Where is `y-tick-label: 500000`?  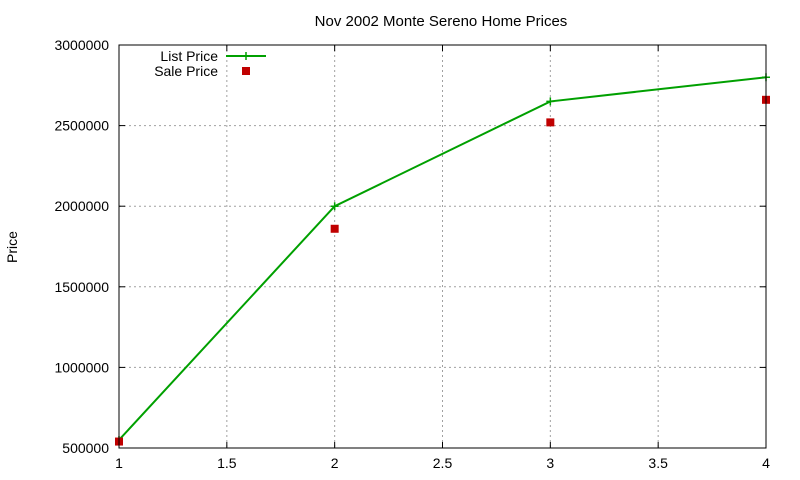 y-tick-label: 500000 is located at coordinates (85, 448).